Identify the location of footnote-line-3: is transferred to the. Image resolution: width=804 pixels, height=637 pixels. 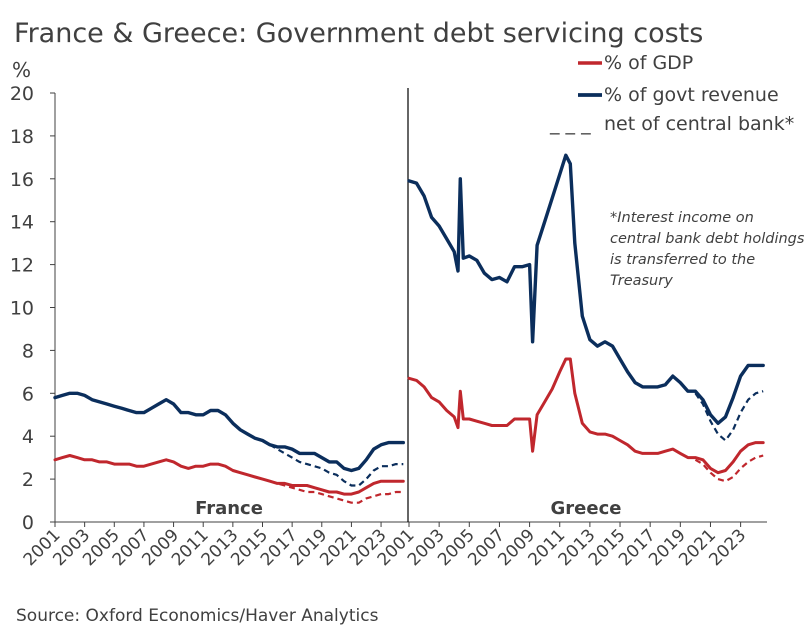
(682, 260).